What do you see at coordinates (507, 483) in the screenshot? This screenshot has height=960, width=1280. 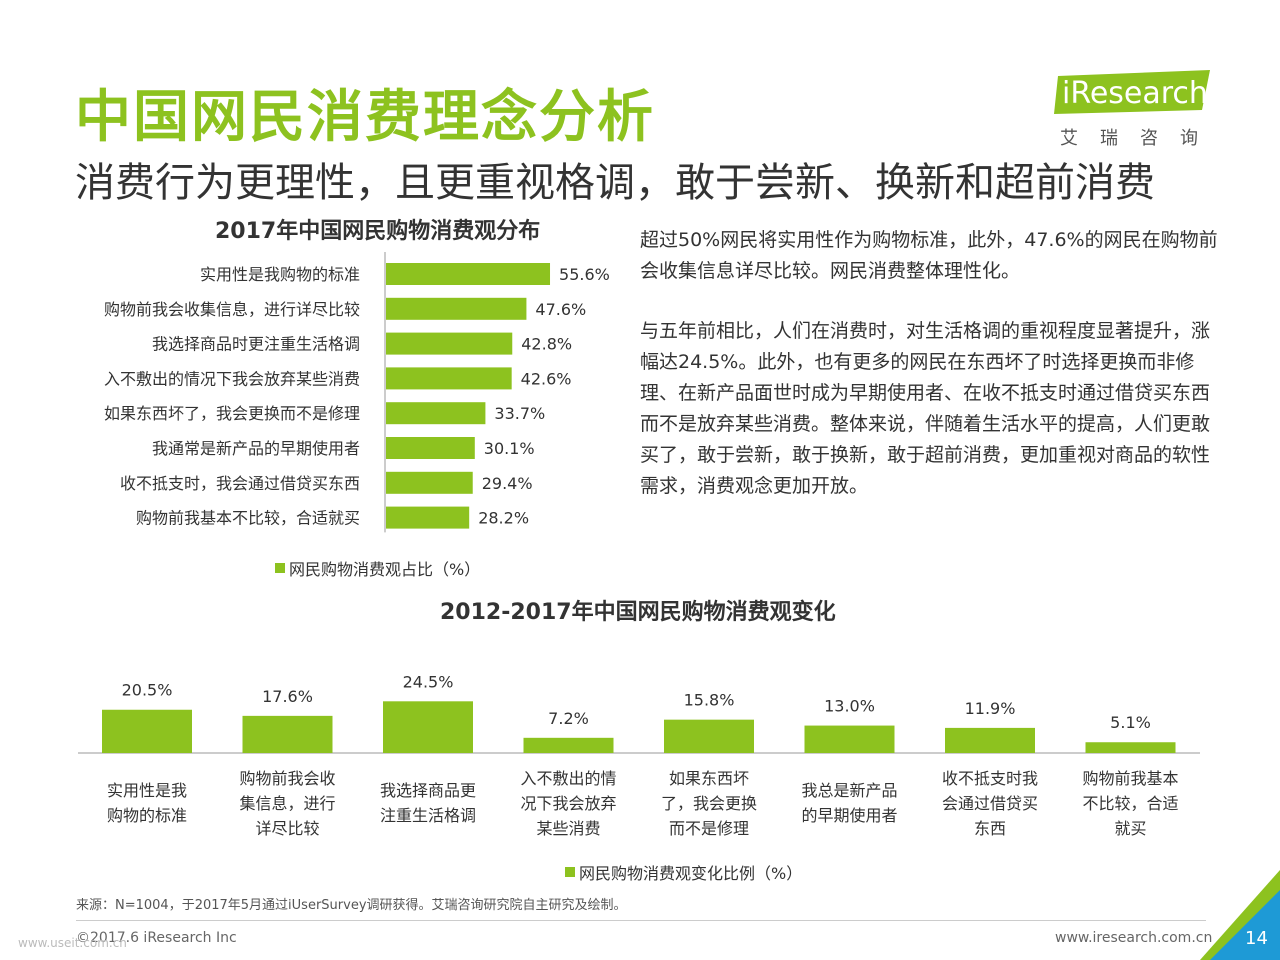 I see `chart1-value-label: 29.4%` at bounding box center [507, 483].